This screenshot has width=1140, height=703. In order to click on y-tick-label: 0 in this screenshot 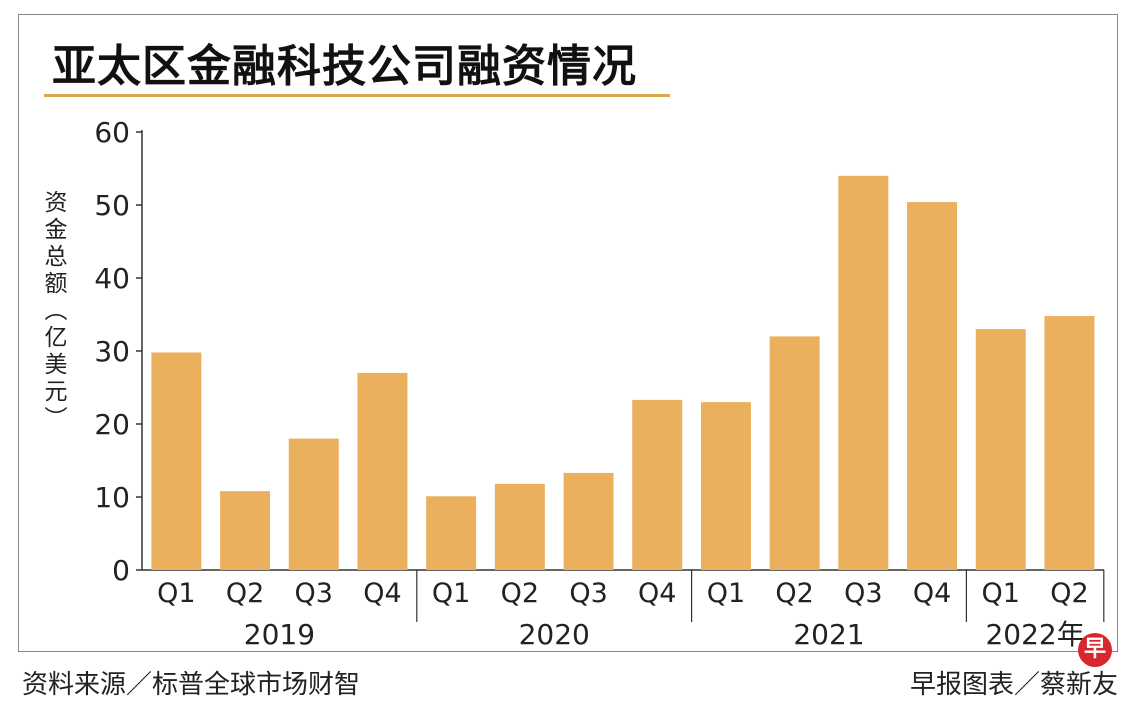, I will do `click(121, 570)`.